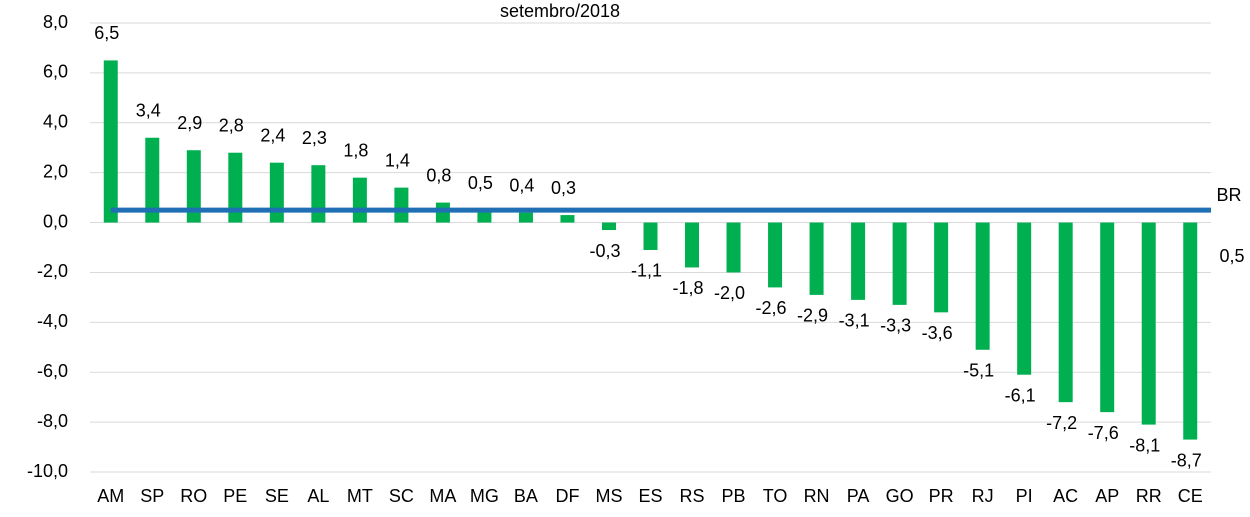 The width and height of the screenshot is (1250, 517). Describe the element at coordinates (442, 496) in the screenshot. I see `x-tick-label: MA` at that location.